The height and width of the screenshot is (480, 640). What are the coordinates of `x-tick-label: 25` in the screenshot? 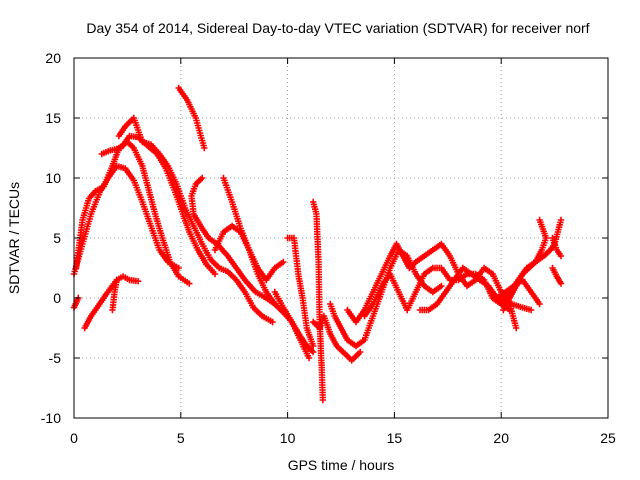 It's located at (608, 438).